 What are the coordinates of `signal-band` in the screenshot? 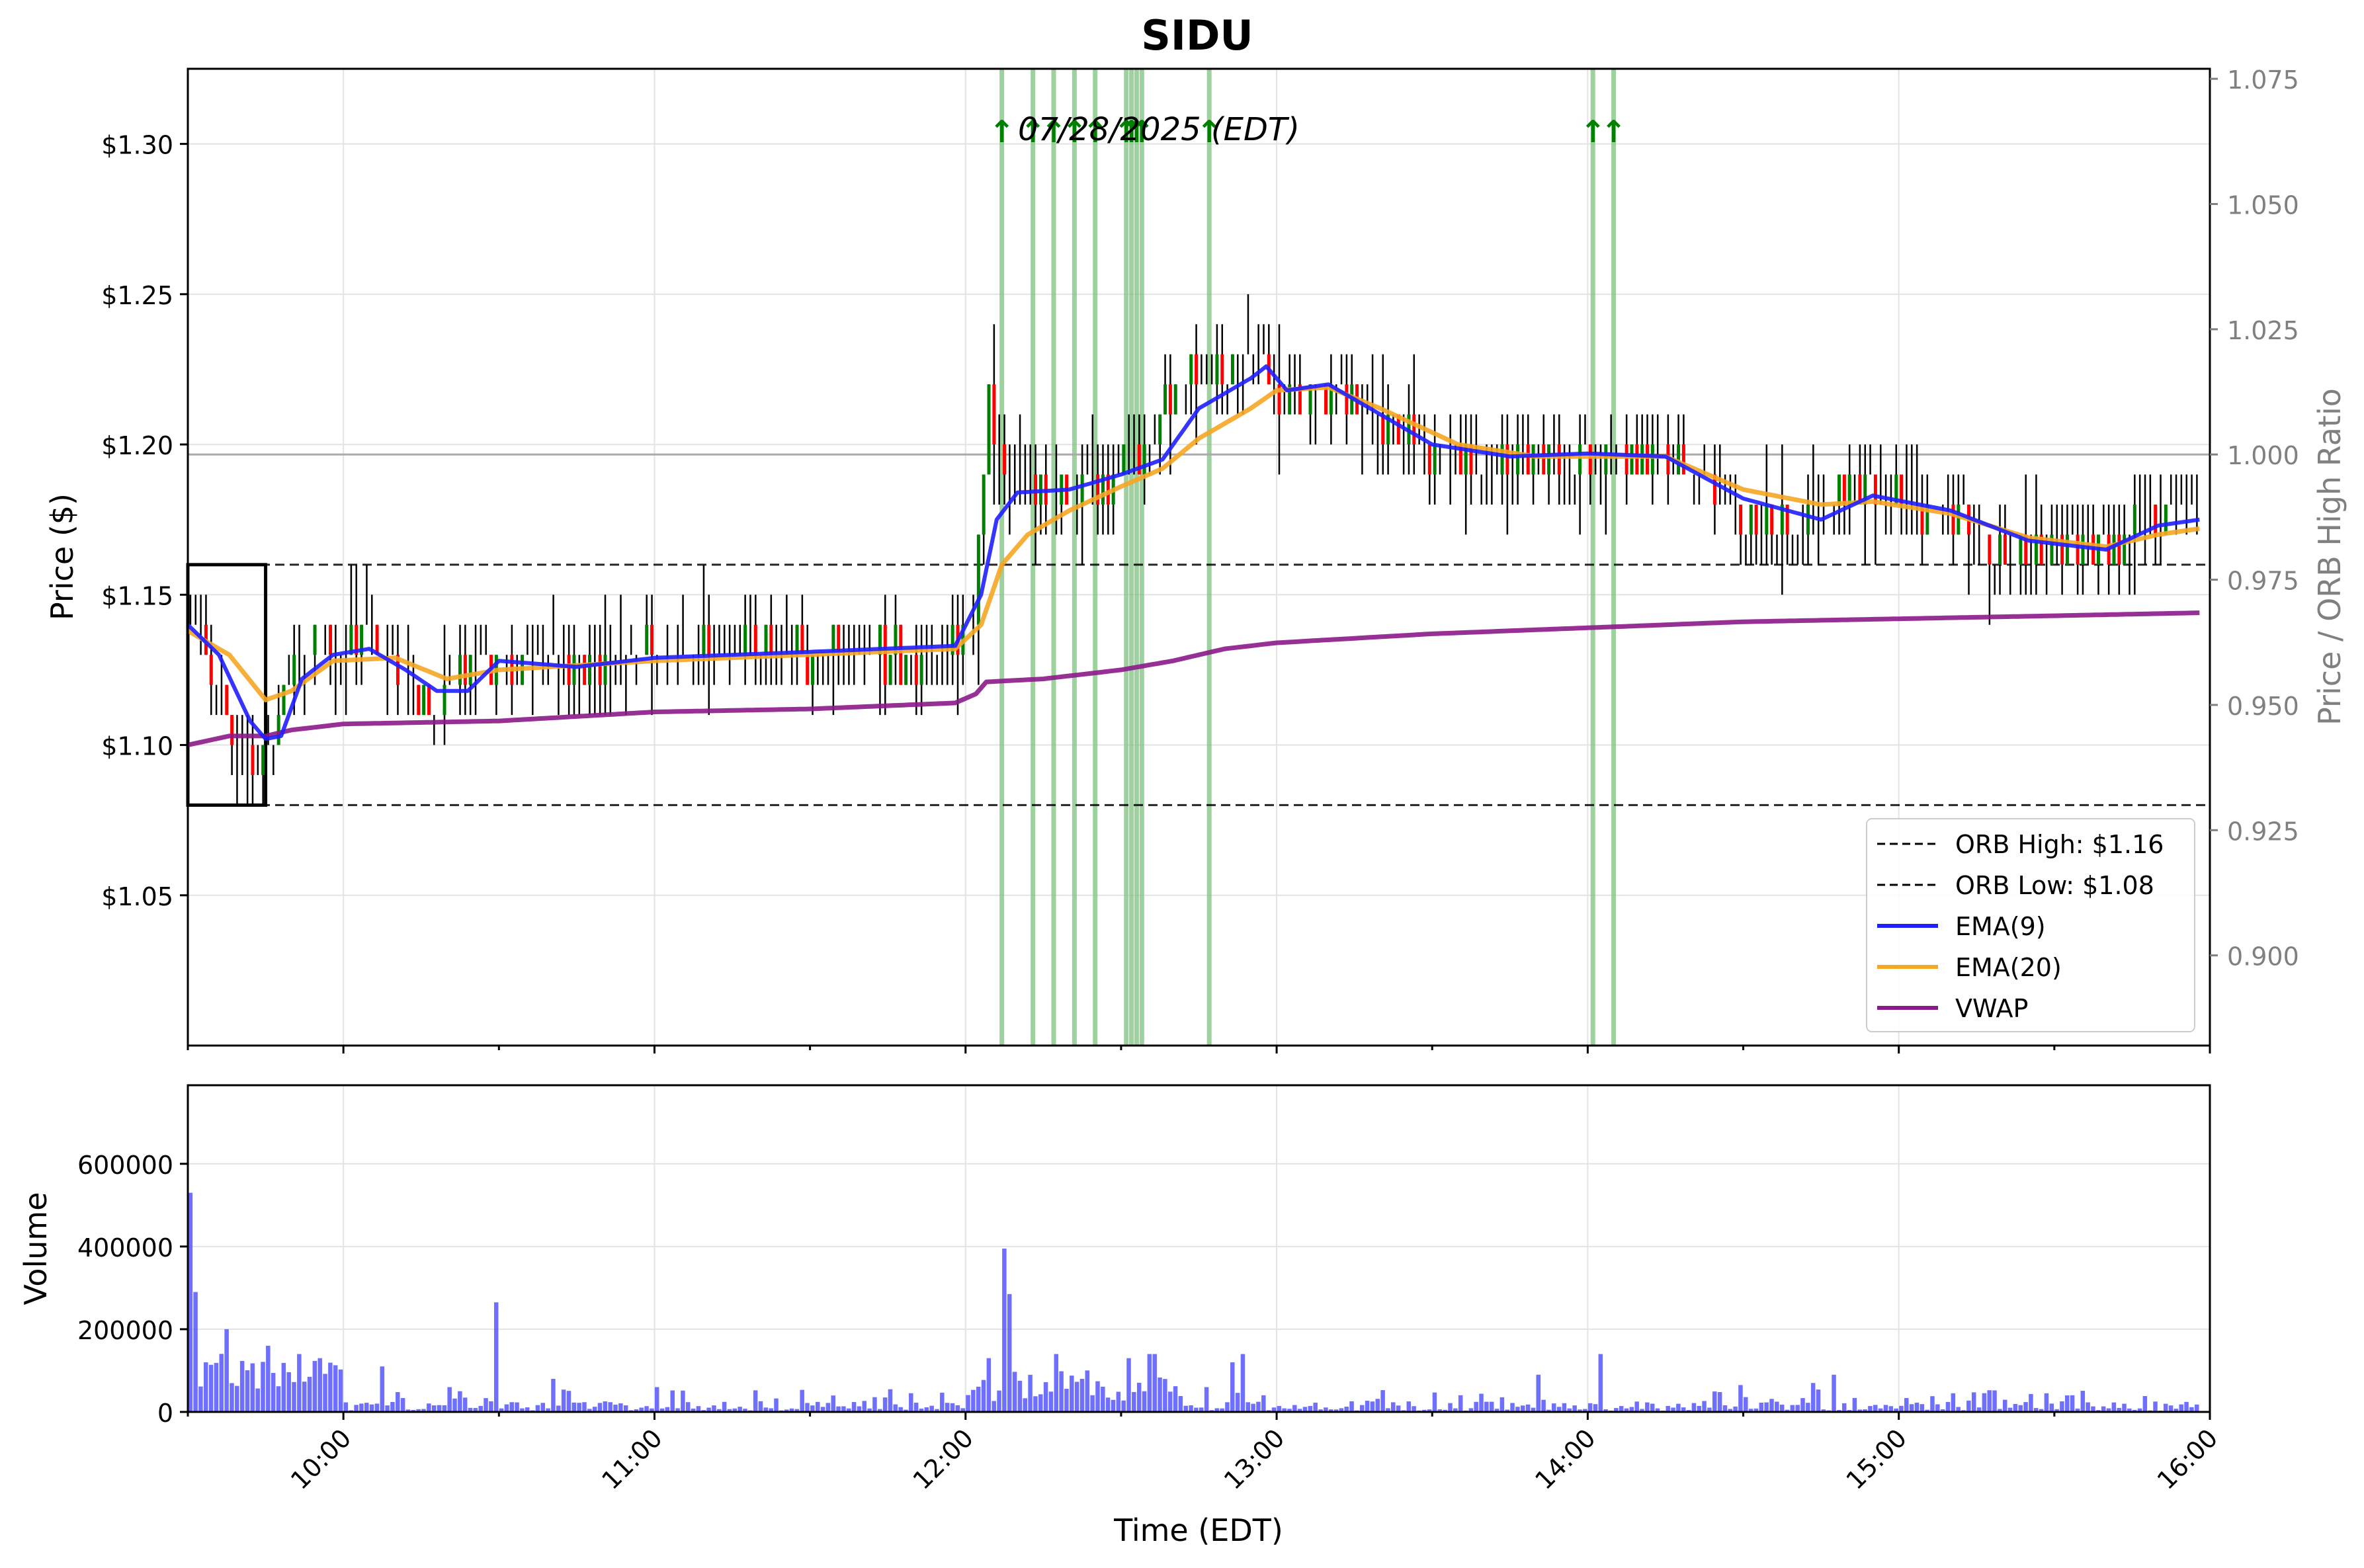 It's located at (1593, 557).